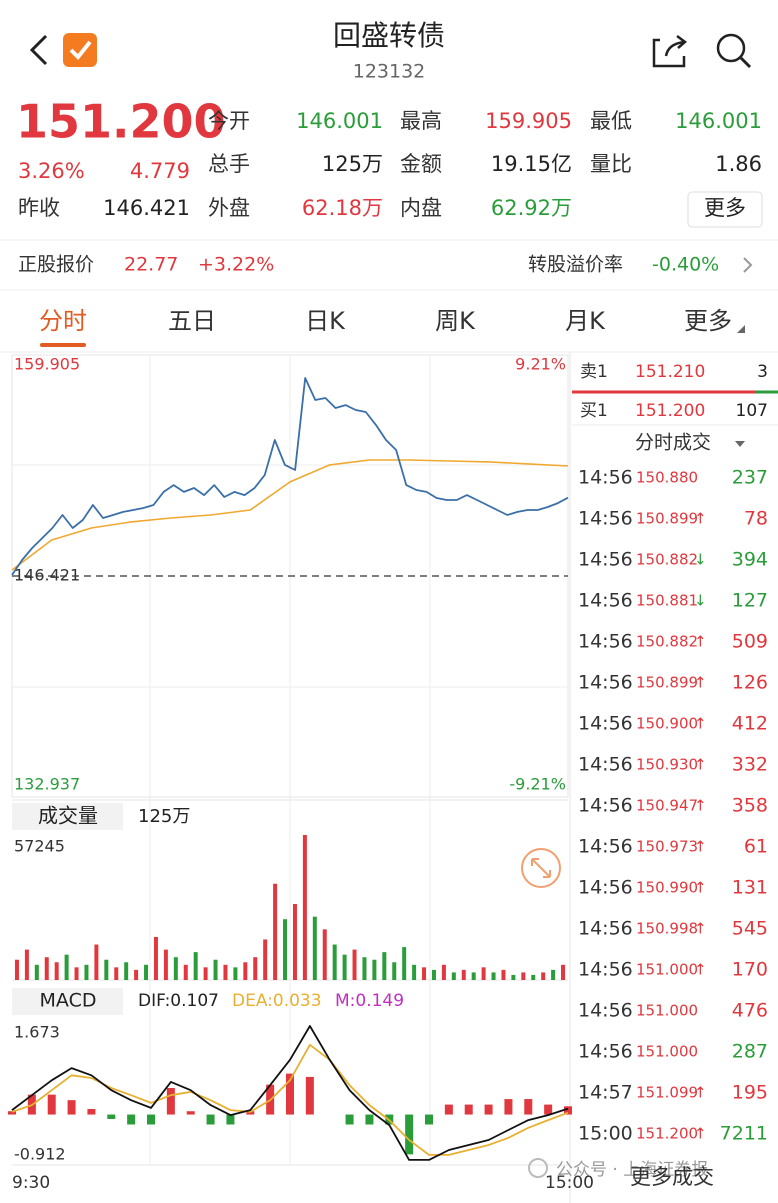 Image resolution: width=778 pixels, height=1203 pixels. Describe the element at coordinates (39, 846) in the screenshot. I see `y-tick-label: 57245` at that location.